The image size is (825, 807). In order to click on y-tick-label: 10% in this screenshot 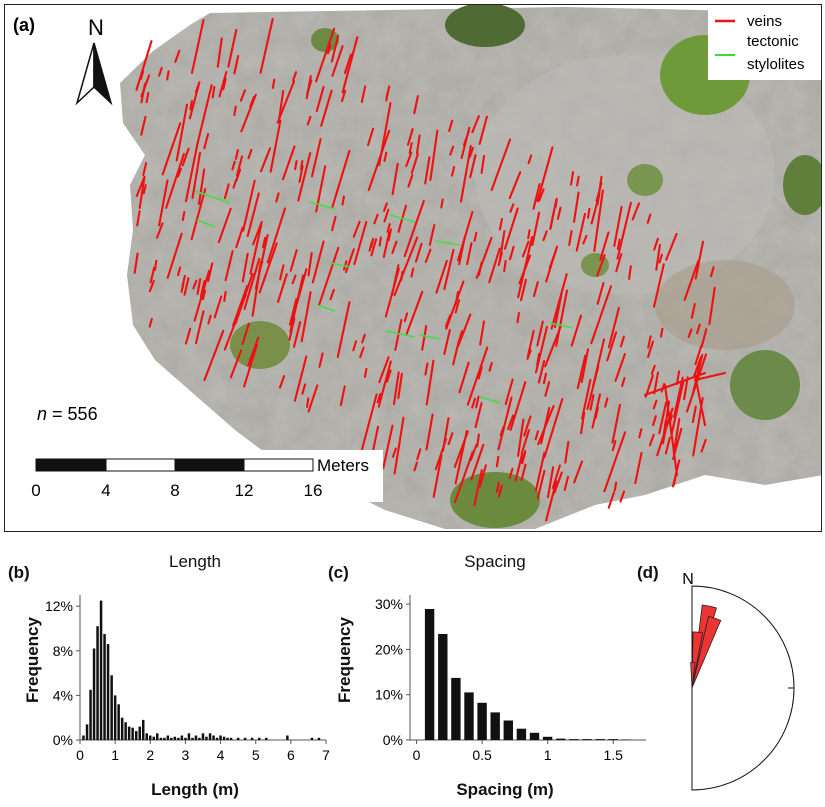, I will do `click(389, 695)`.